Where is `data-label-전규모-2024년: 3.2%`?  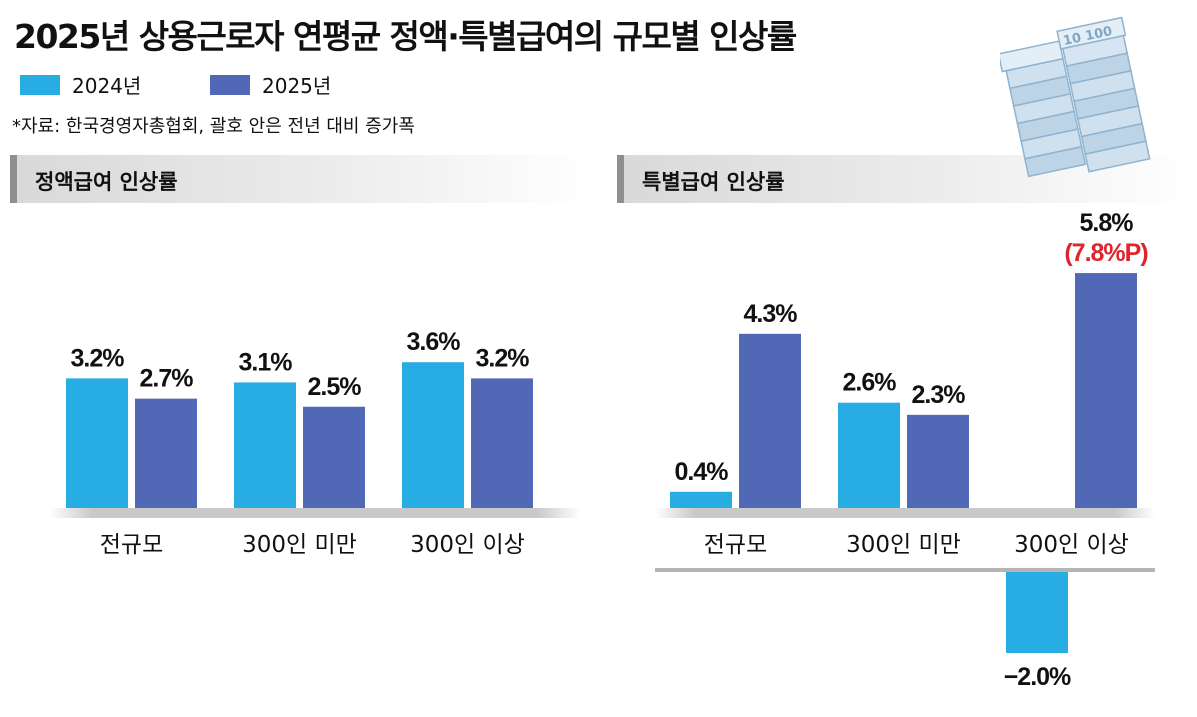
data-label-전규모-2024년: 3.2% is located at coordinates (98, 358).